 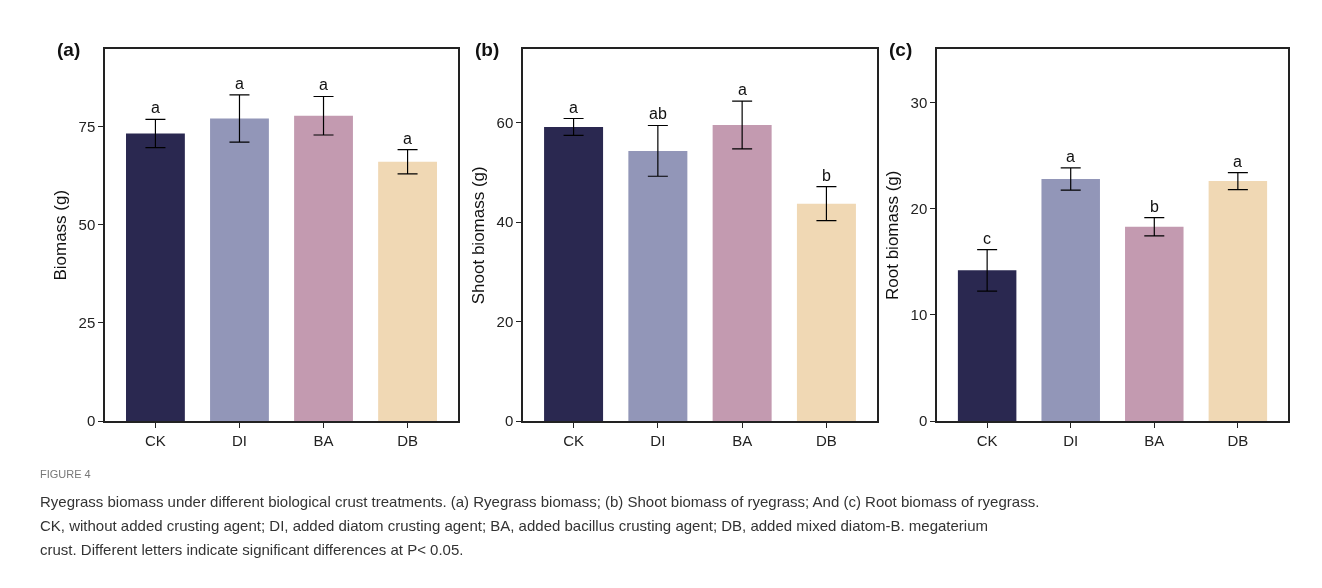 I want to click on annotation: c, so click(x=987, y=238).